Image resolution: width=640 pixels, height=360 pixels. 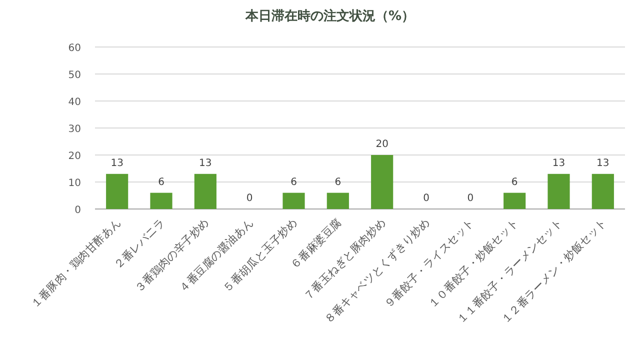 I want to click on y-tick-label: 10, so click(x=74, y=183).